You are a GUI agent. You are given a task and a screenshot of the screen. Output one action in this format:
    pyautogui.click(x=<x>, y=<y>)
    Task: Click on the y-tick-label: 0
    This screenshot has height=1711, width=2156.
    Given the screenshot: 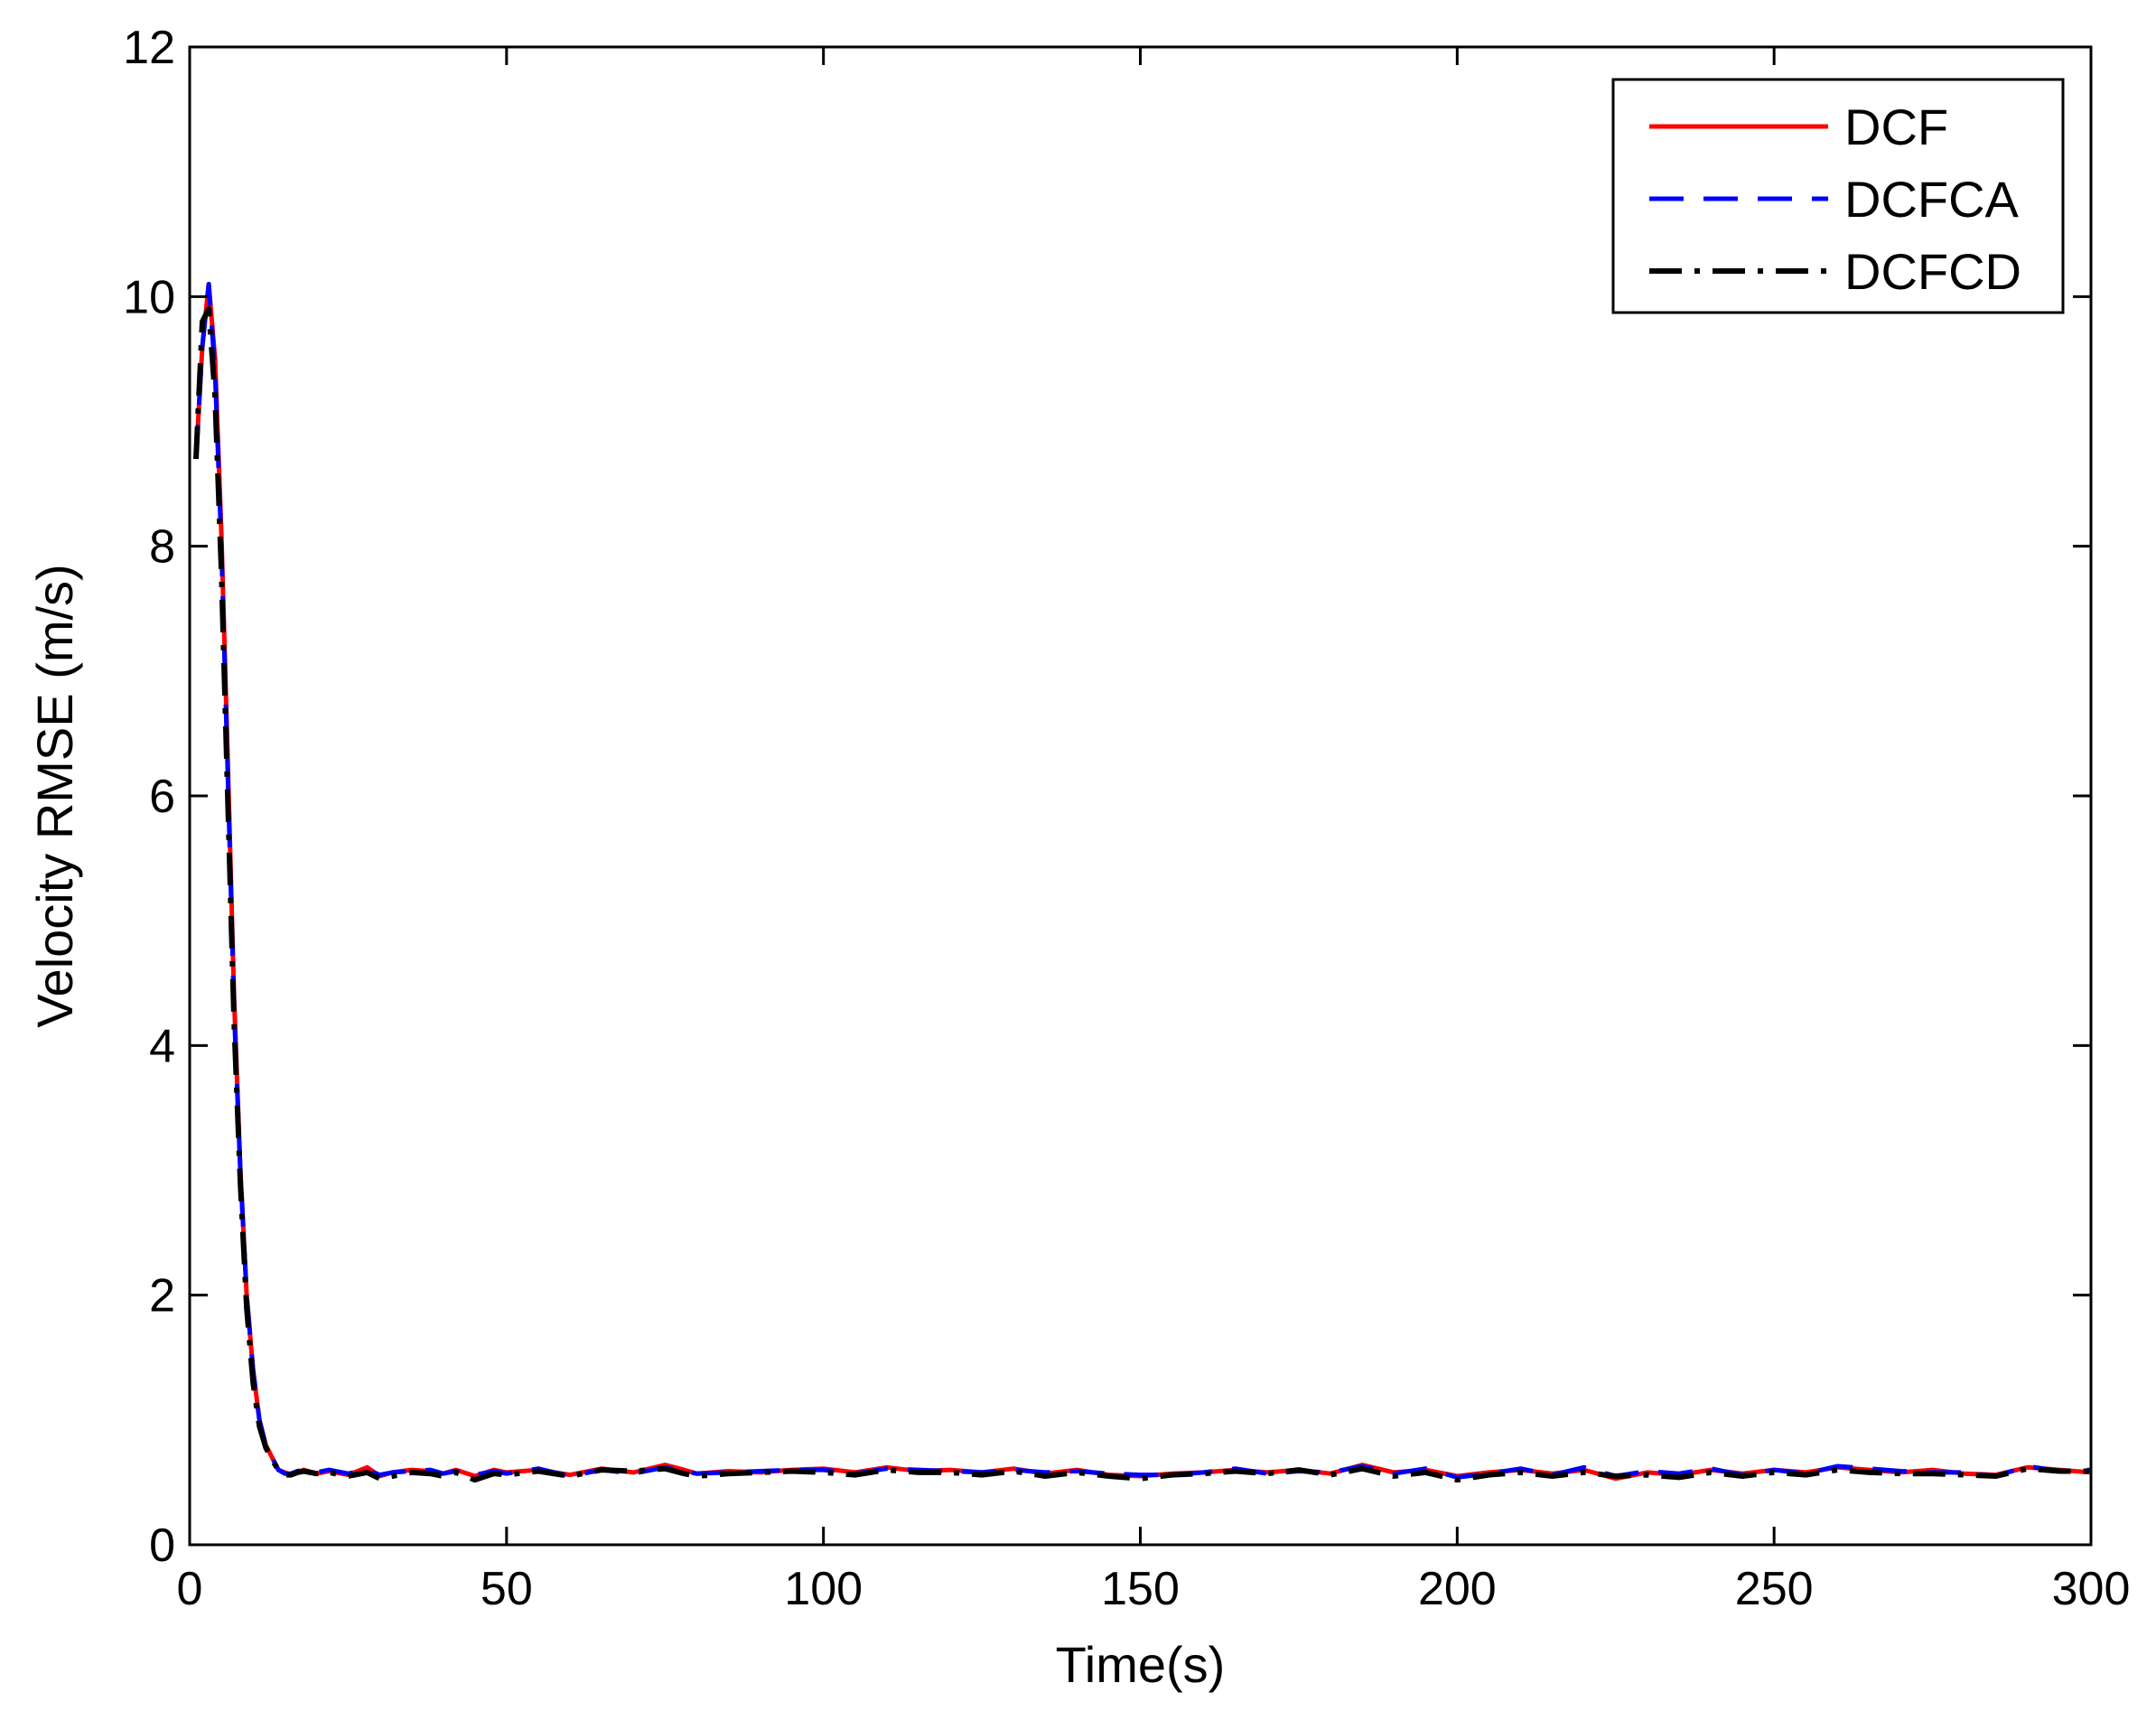 What is the action you would take?
    pyautogui.click(x=162, y=1545)
    